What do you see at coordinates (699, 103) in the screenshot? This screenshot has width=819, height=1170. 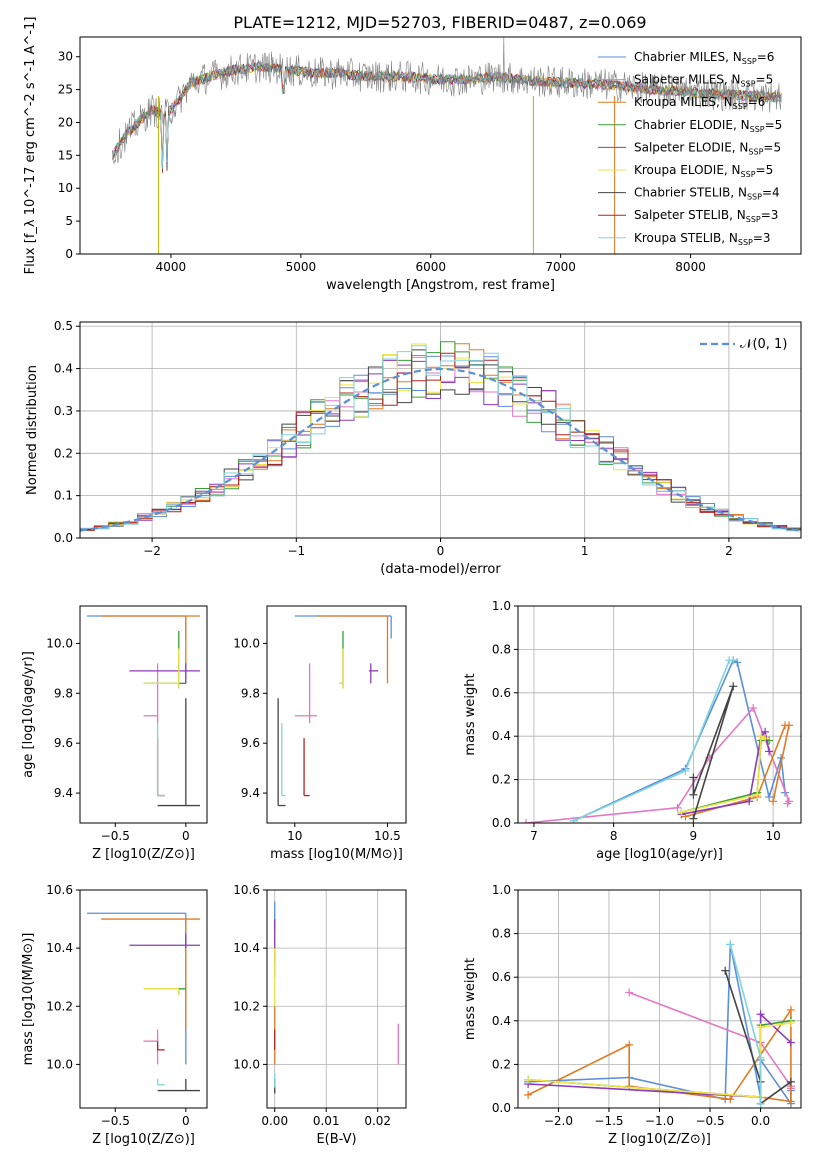 I see `legend-label: Kroupa MILES, NSSP=6` at bounding box center [699, 103].